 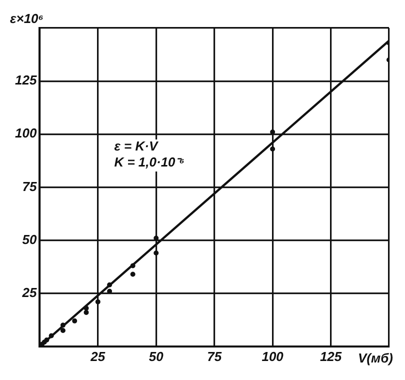 What do you see at coordinates (98, 356) in the screenshot?
I see `x-tick-label: 25` at bounding box center [98, 356].